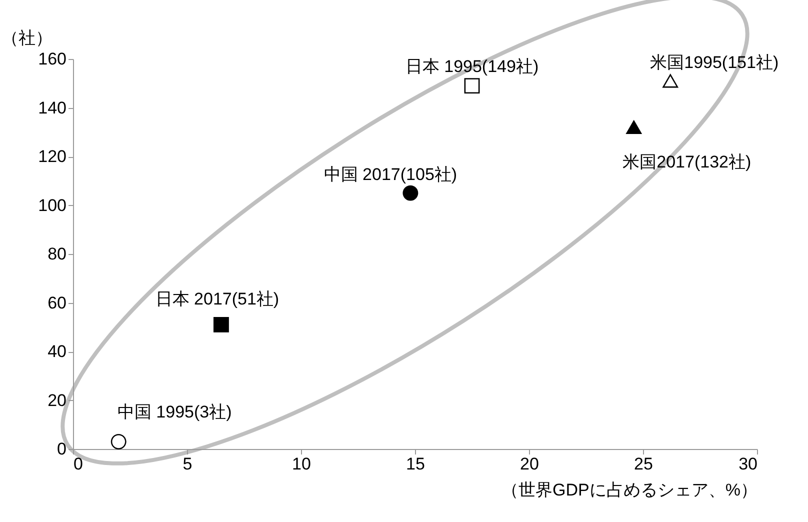  I want to click on series-label: 米国2017(132社), so click(687, 162).